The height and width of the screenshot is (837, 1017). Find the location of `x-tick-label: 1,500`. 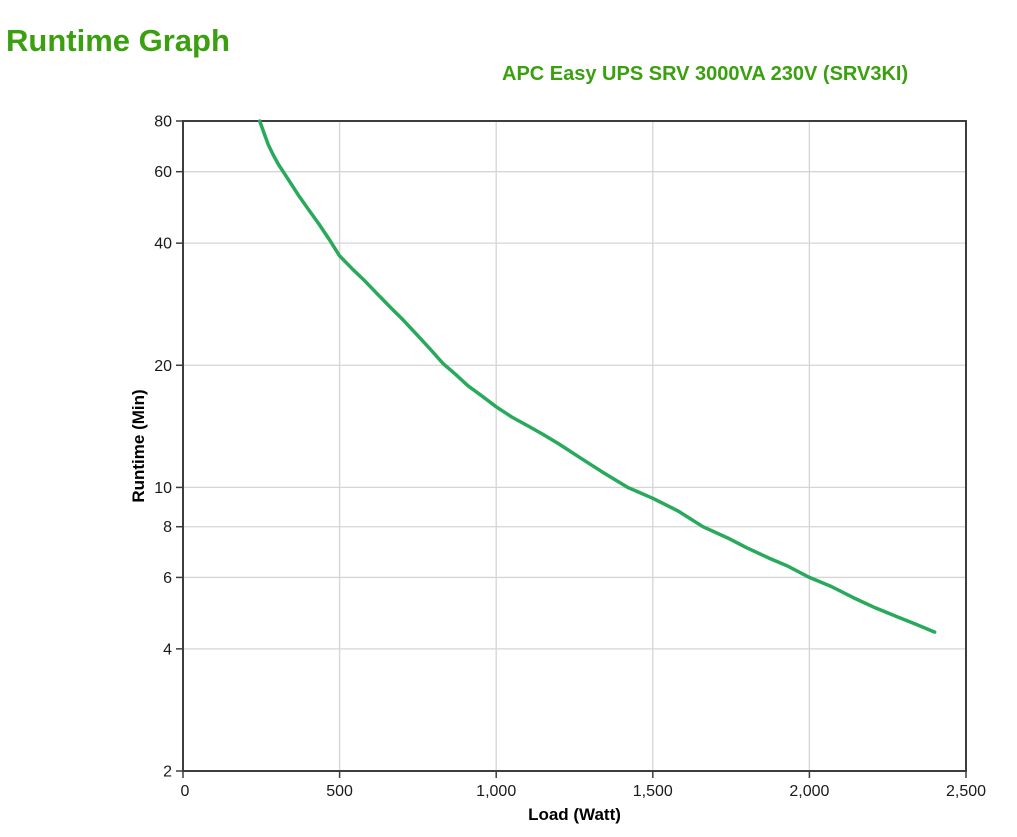

x-tick-label: 1,500 is located at coordinates (653, 791).